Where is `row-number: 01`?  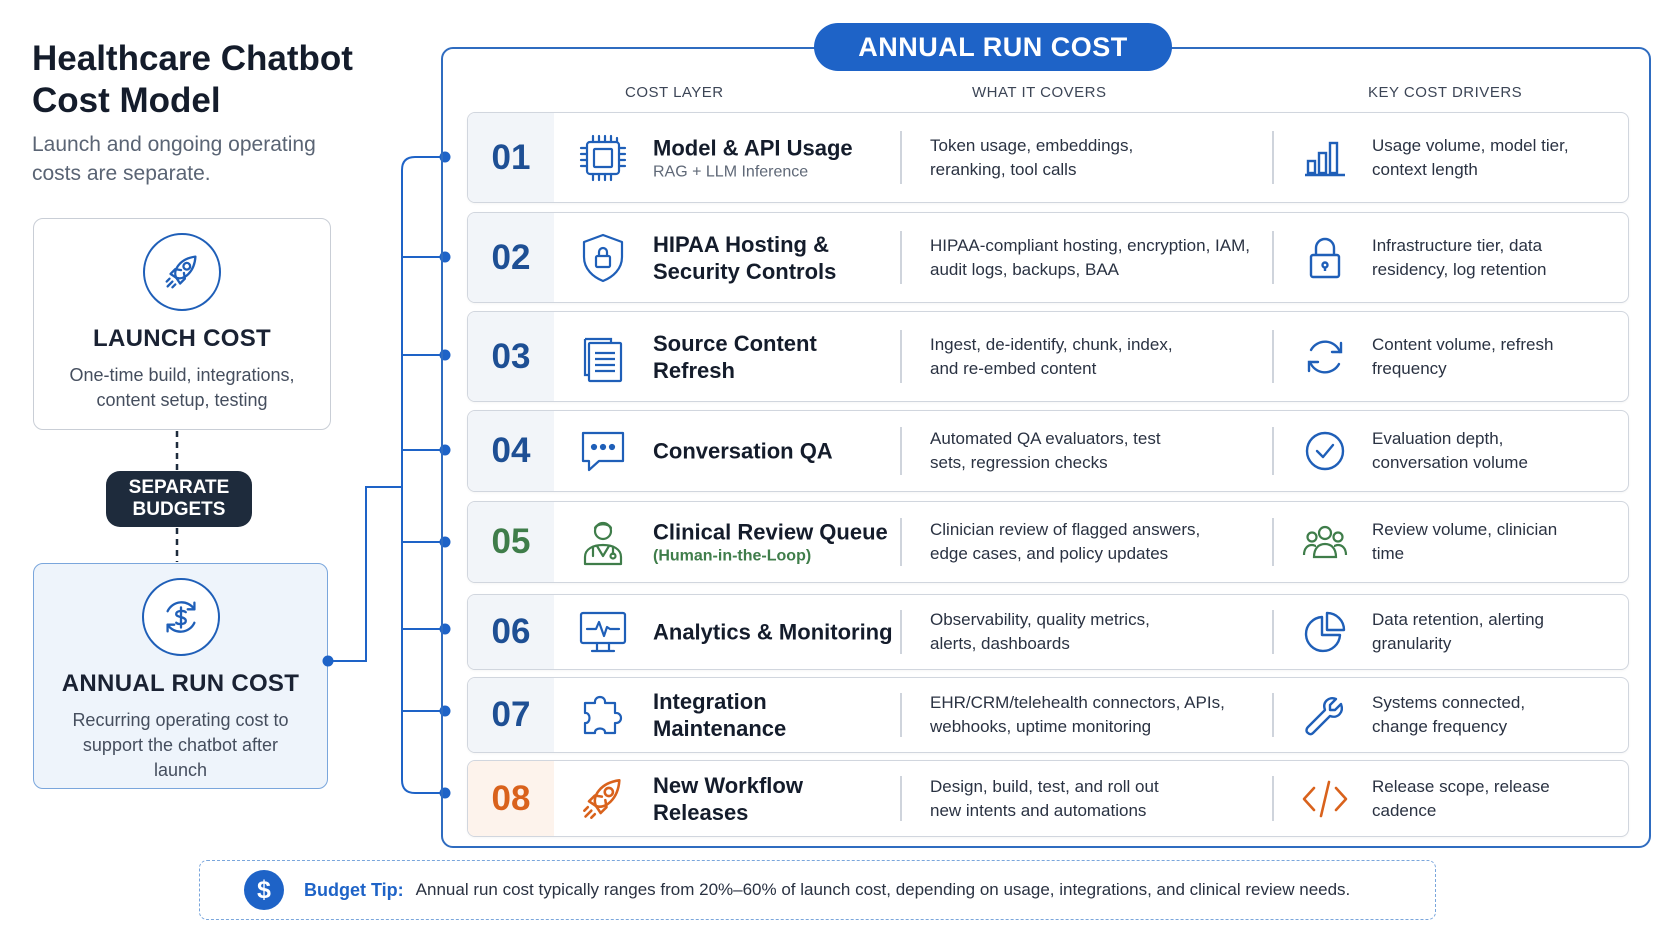 row-number: 01 is located at coordinates (511, 157).